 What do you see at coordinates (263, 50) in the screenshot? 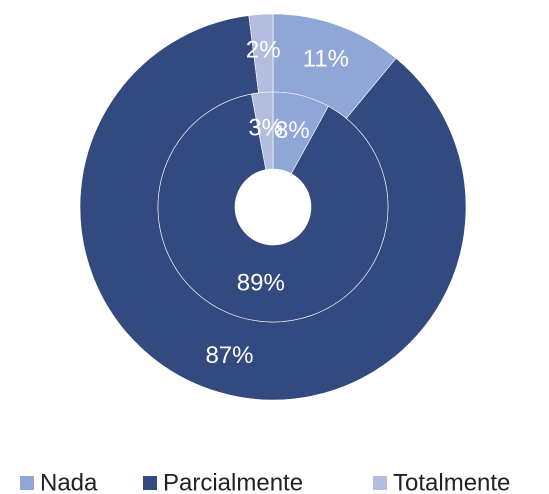
I see `data-label: 2%` at bounding box center [263, 50].